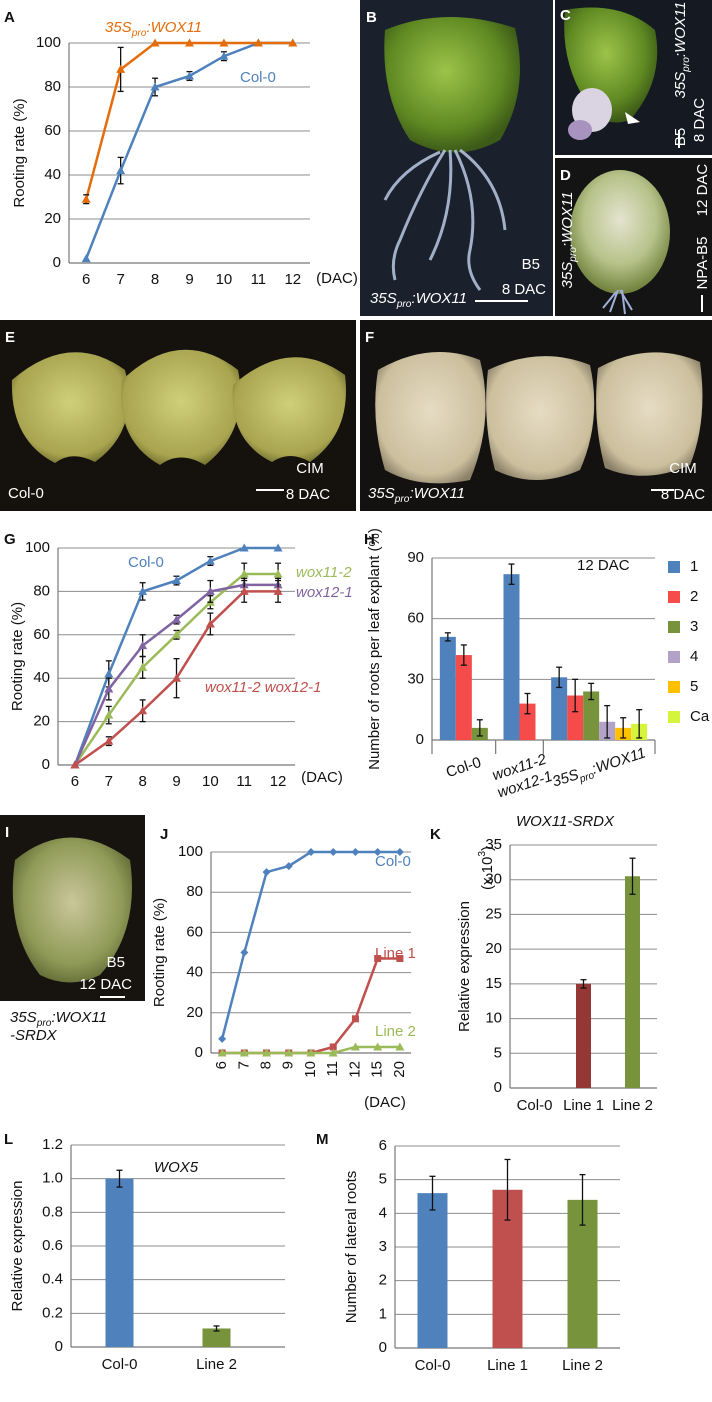 This screenshot has width=712, height=1402. Describe the element at coordinates (683, 468) in the screenshot. I see `photo-label: CIM` at that location.